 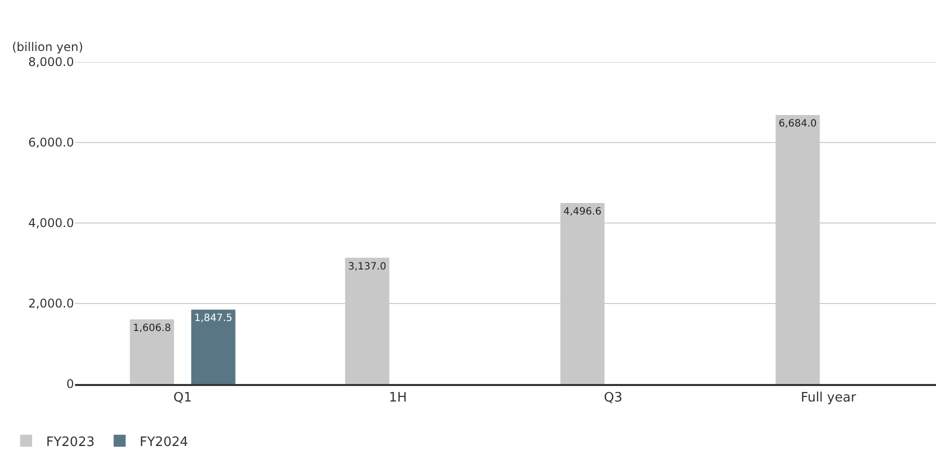 What do you see at coordinates (70, 442) in the screenshot?
I see `legend-label: FY2023` at bounding box center [70, 442].